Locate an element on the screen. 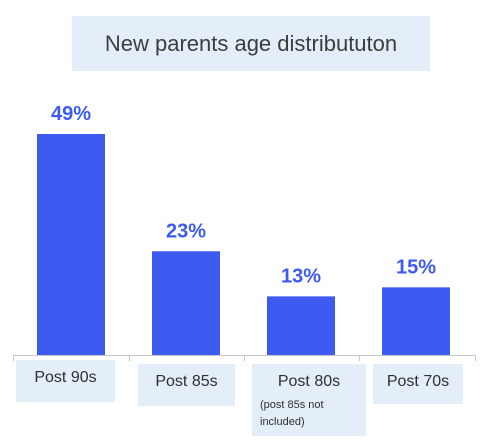  category-label-post-90s: Post 90s is located at coordinates (65, 381).